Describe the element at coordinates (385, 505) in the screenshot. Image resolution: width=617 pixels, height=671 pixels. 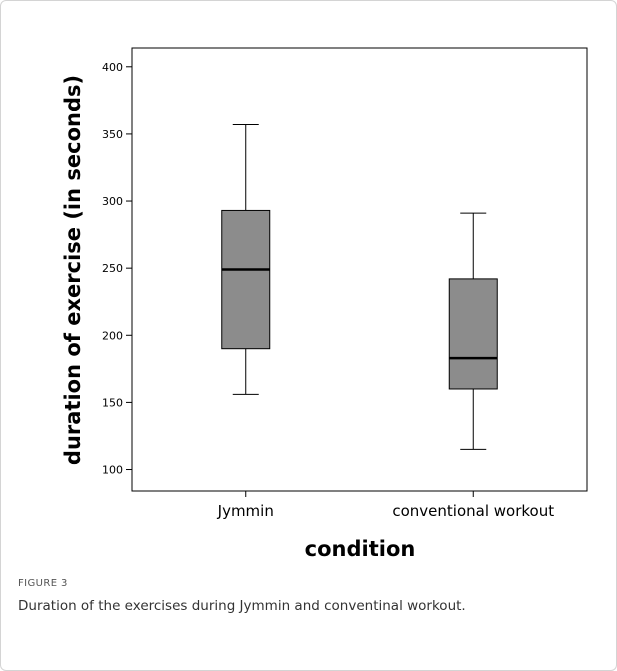
I see `x-axis: Jymmin conventional workout` at that location.